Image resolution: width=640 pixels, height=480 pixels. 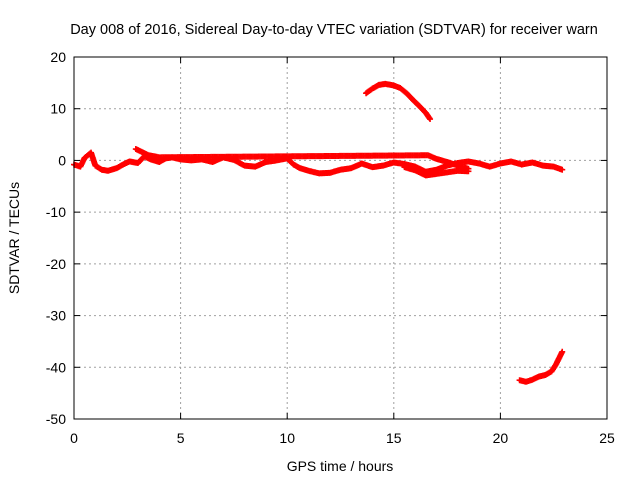 What do you see at coordinates (14, 238) in the screenshot?
I see `y-axis-label: SDTVAR / TECUs` at bounding box center [14, 238].